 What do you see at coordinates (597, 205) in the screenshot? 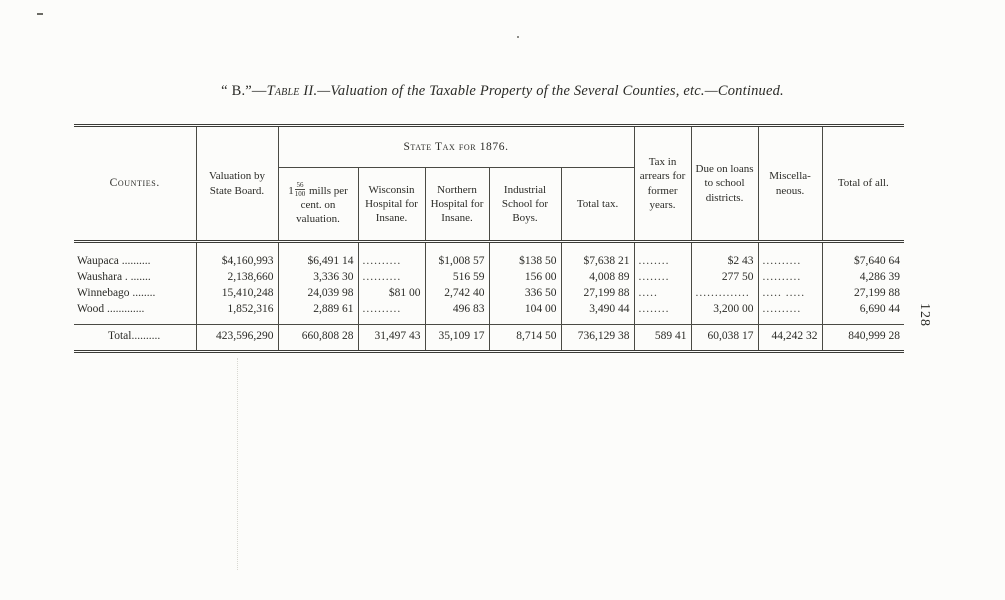
I see `col-header-total-tax: Total tax.` at bounding box center [597, 205].